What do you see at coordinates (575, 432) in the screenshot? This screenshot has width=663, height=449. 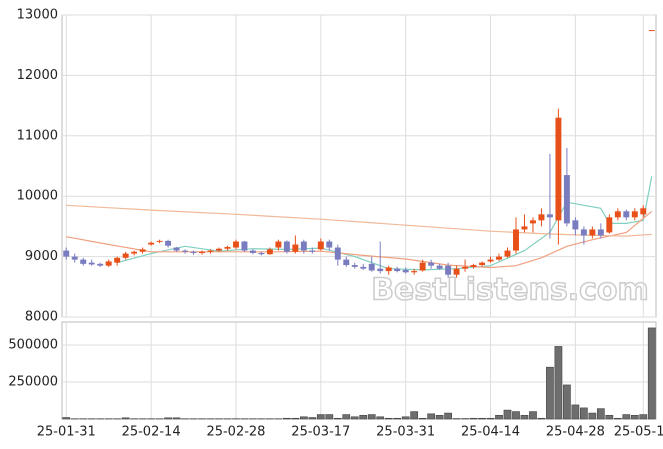 I see `x-tick-label: 25-04-28` at bounding box center [575, 432].